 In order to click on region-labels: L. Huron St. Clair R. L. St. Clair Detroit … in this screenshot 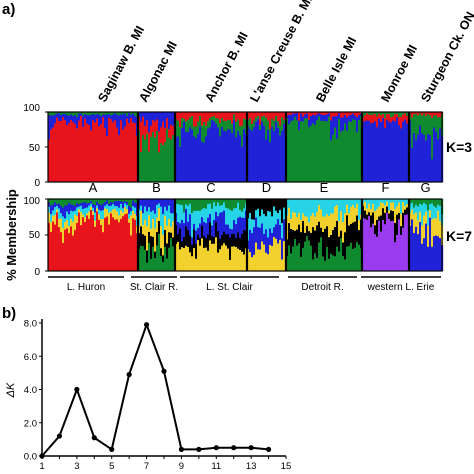, I will do `click(244, 284)`.